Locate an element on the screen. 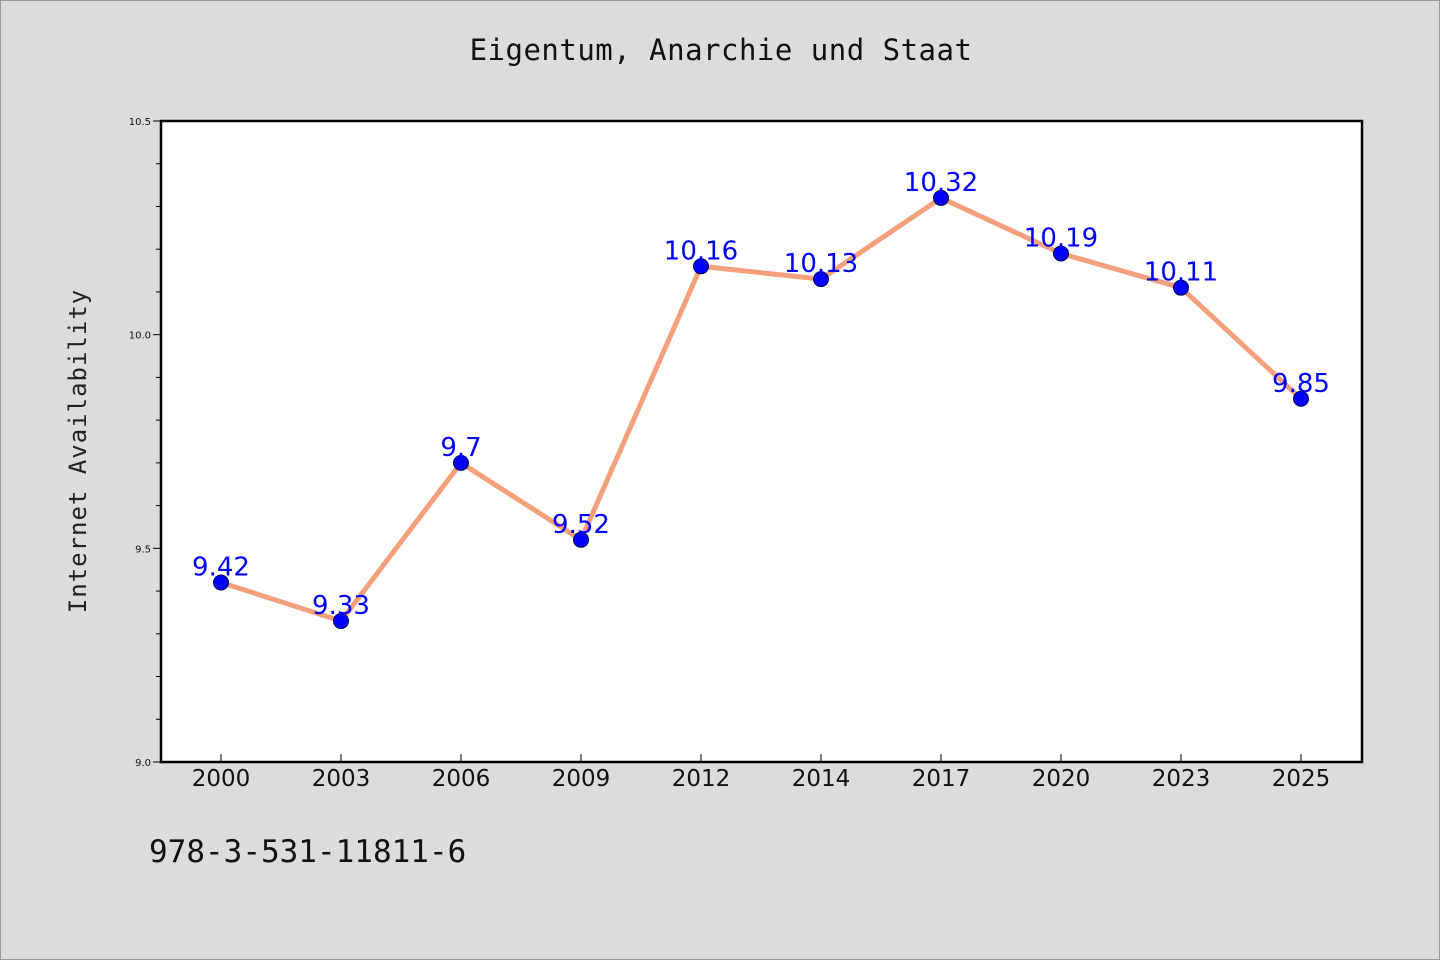 This screenshot has width=1440, height=960. x-tick-label: 2025 is located at coordinates (1301, 779).